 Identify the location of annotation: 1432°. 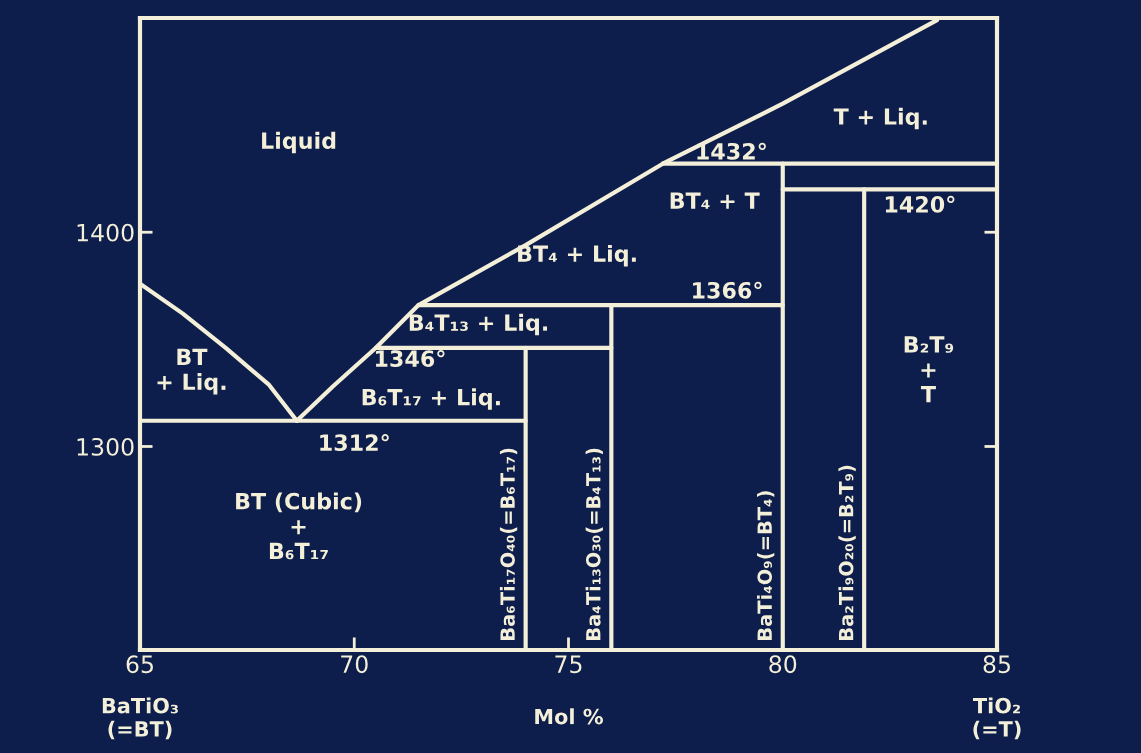
(731, 151).